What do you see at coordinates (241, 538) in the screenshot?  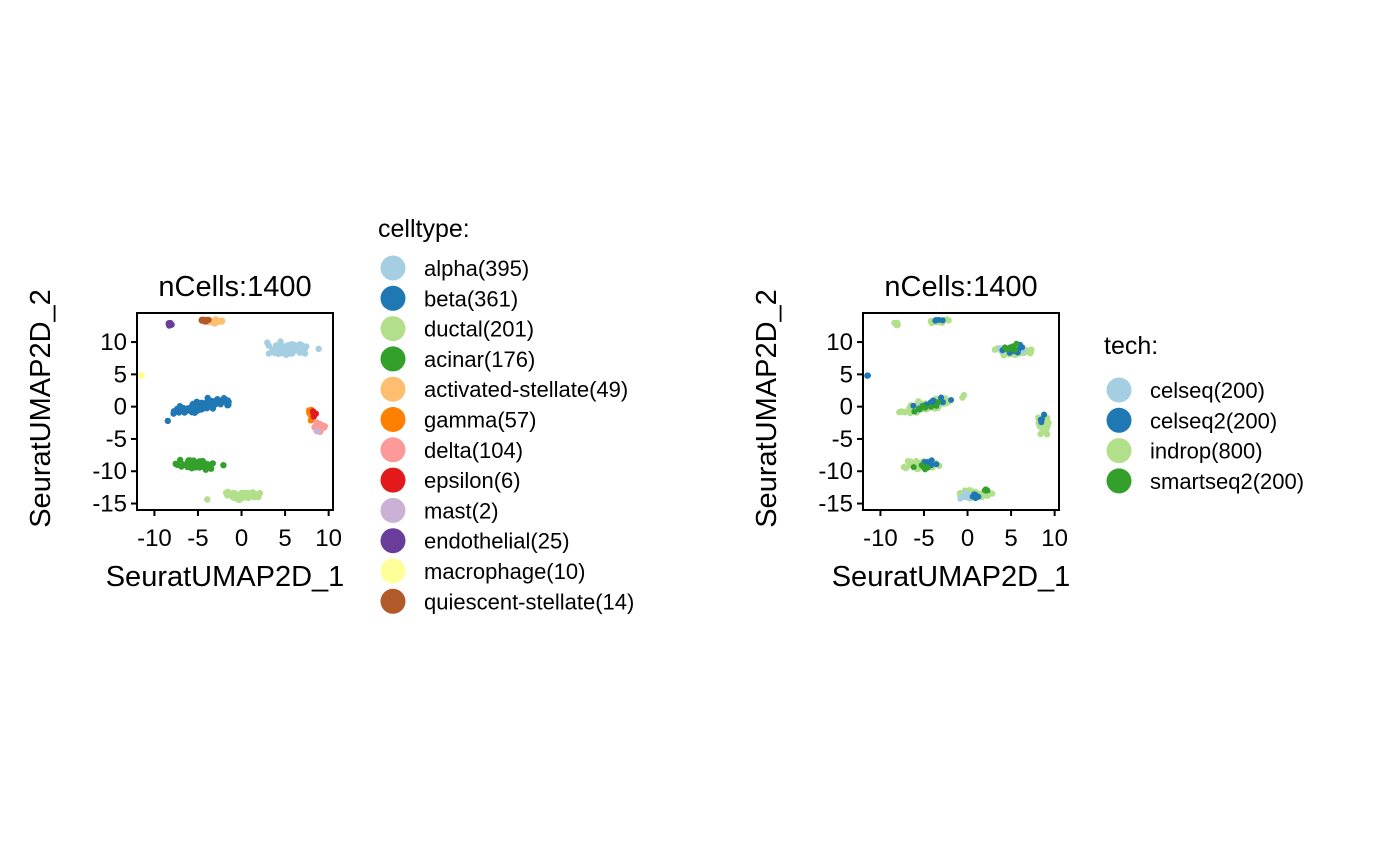 I see `x-tick-label: 0` at bounding box center [241, 538].